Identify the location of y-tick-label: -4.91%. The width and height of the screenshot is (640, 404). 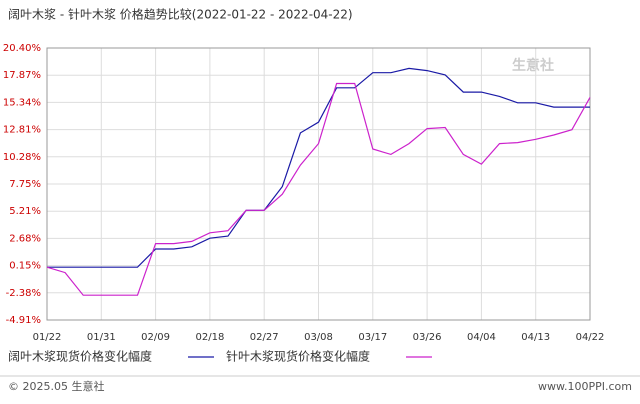
(23, 320).